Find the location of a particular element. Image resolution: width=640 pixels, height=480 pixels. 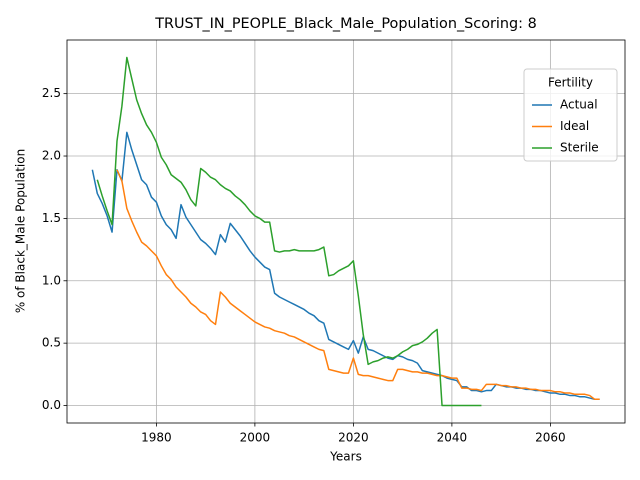

legend-label: Sterile is located at coordinates (579, 148).